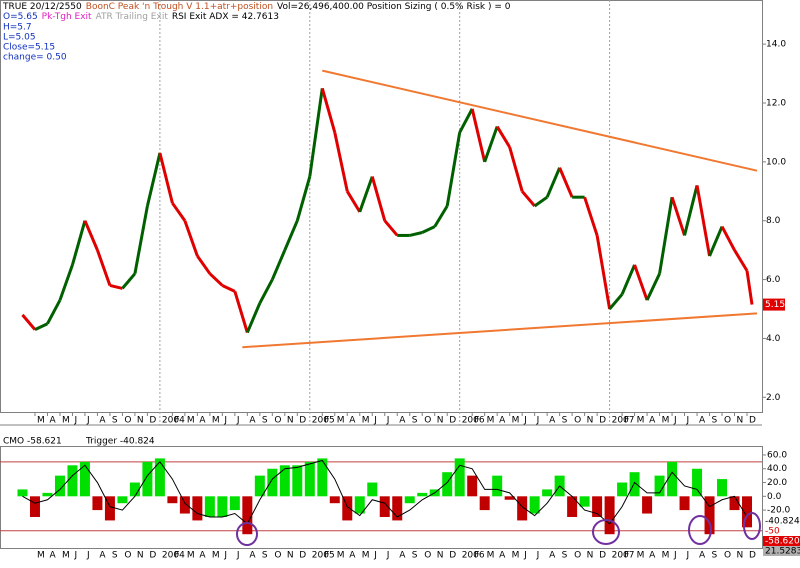 The image size is (800, 568). I want to click on y-tick-label: 60.0, so click(777, 455).